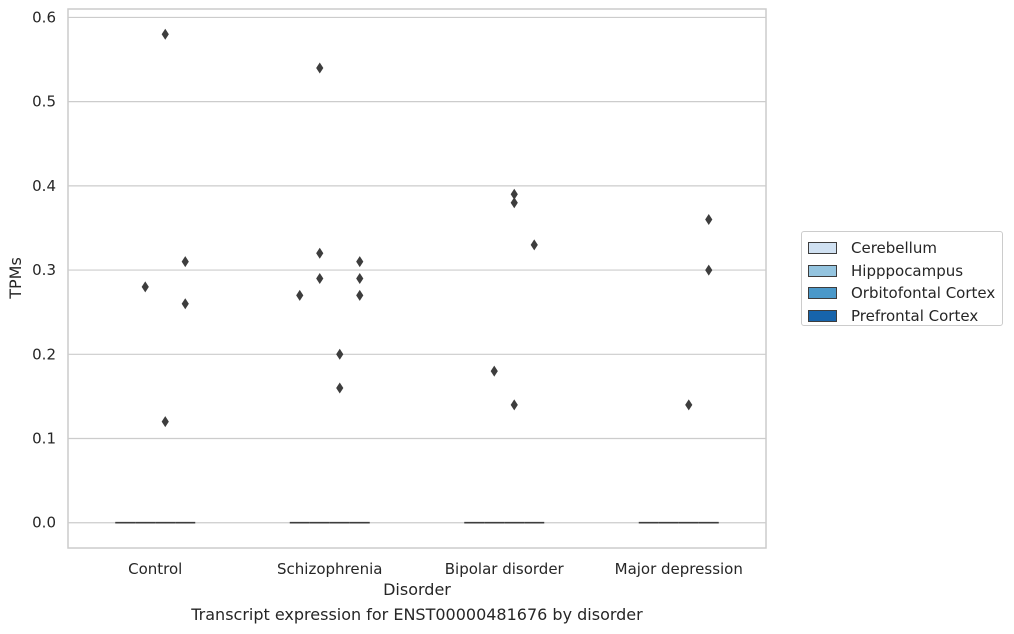 Image resolution: width=1014 pixels, height=634 pixels. Describe the element at coordinates (505, 569) in the screenshot. I see `x-tick-label: Bipolar disorder` at that location.